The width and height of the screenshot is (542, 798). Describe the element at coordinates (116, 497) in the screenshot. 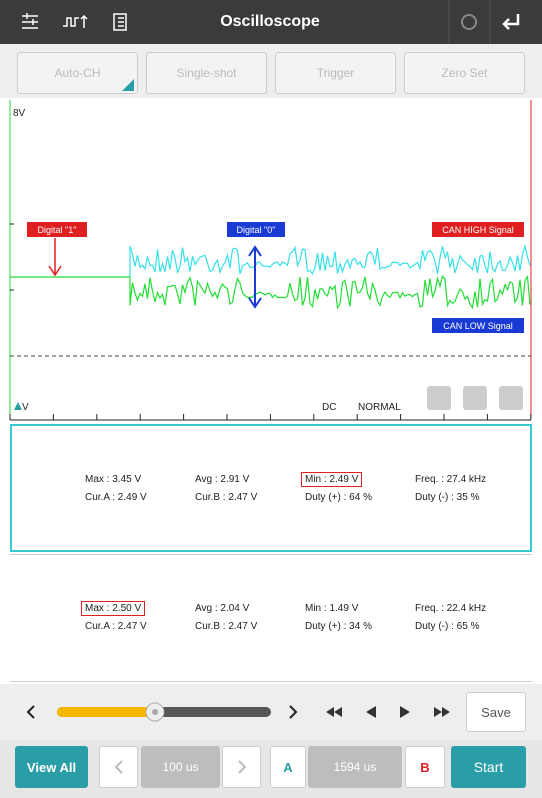

I see `measurement: Cur.A : 2.49 V` at that location.